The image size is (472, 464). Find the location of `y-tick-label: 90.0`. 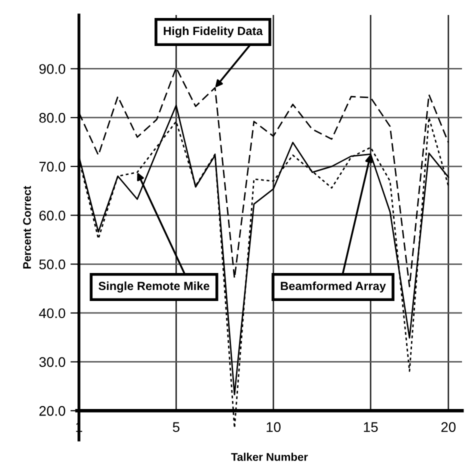

y-tick-label: 90.0 is located at coordinates (52, 69).